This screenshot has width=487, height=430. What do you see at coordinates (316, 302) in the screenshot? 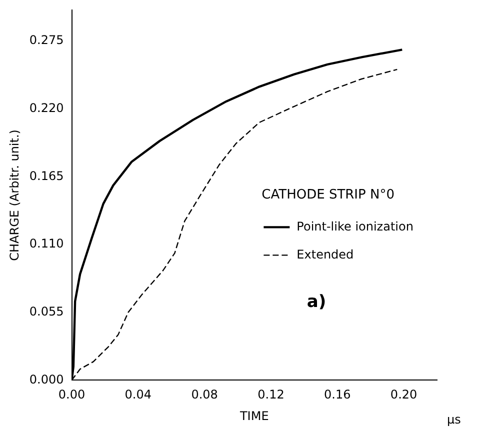
I see `annotation: a)` at bounding box center [316, 302].